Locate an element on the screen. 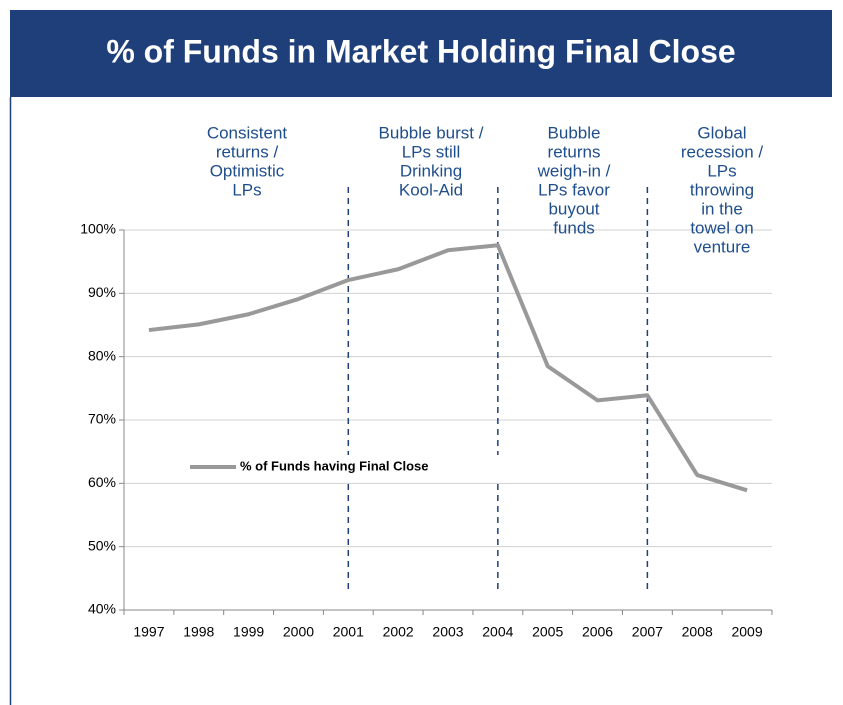  period-annotation: returns is located at coordinates (574, 151).